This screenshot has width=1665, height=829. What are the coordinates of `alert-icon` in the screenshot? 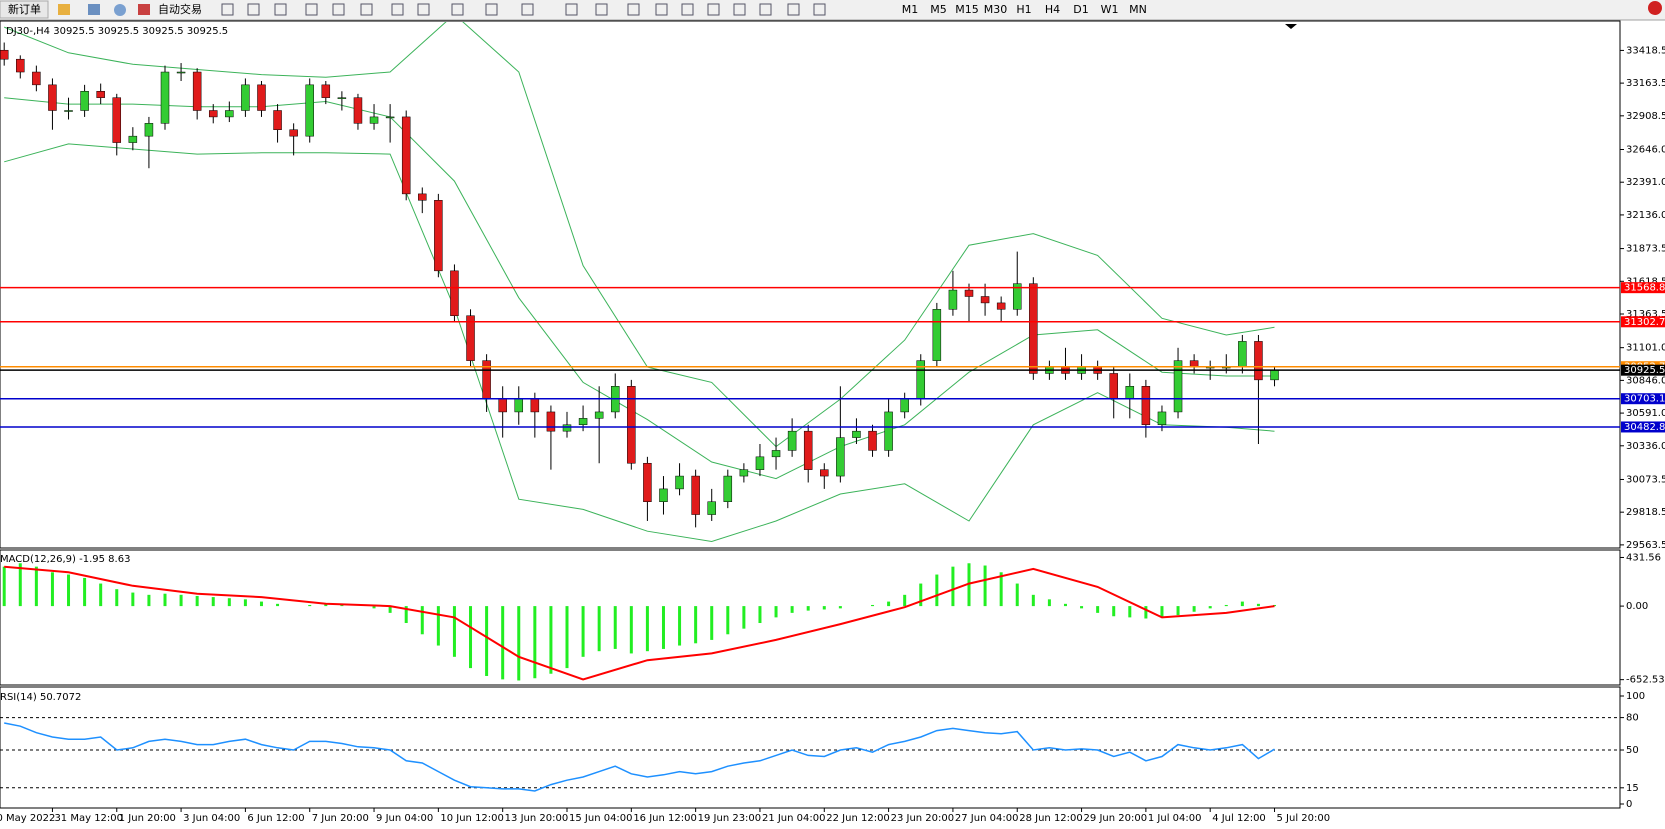 It's located at (1655, 8).